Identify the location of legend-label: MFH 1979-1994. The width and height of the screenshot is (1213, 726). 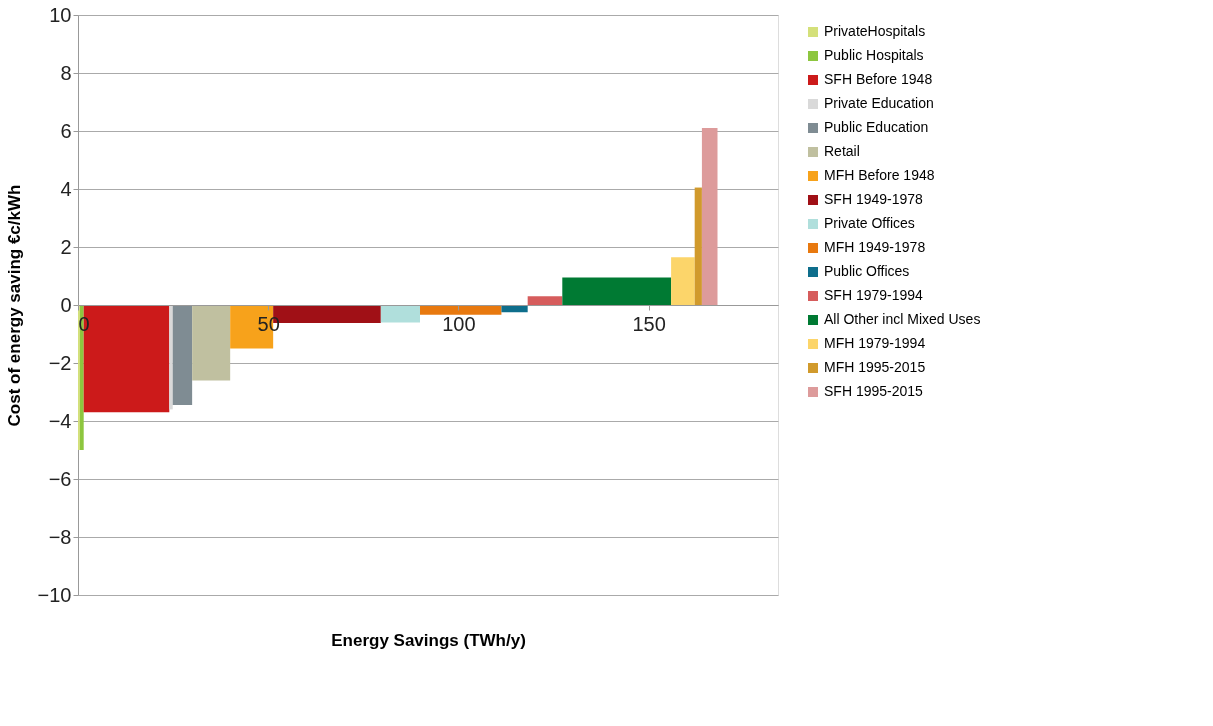
(875, 343).